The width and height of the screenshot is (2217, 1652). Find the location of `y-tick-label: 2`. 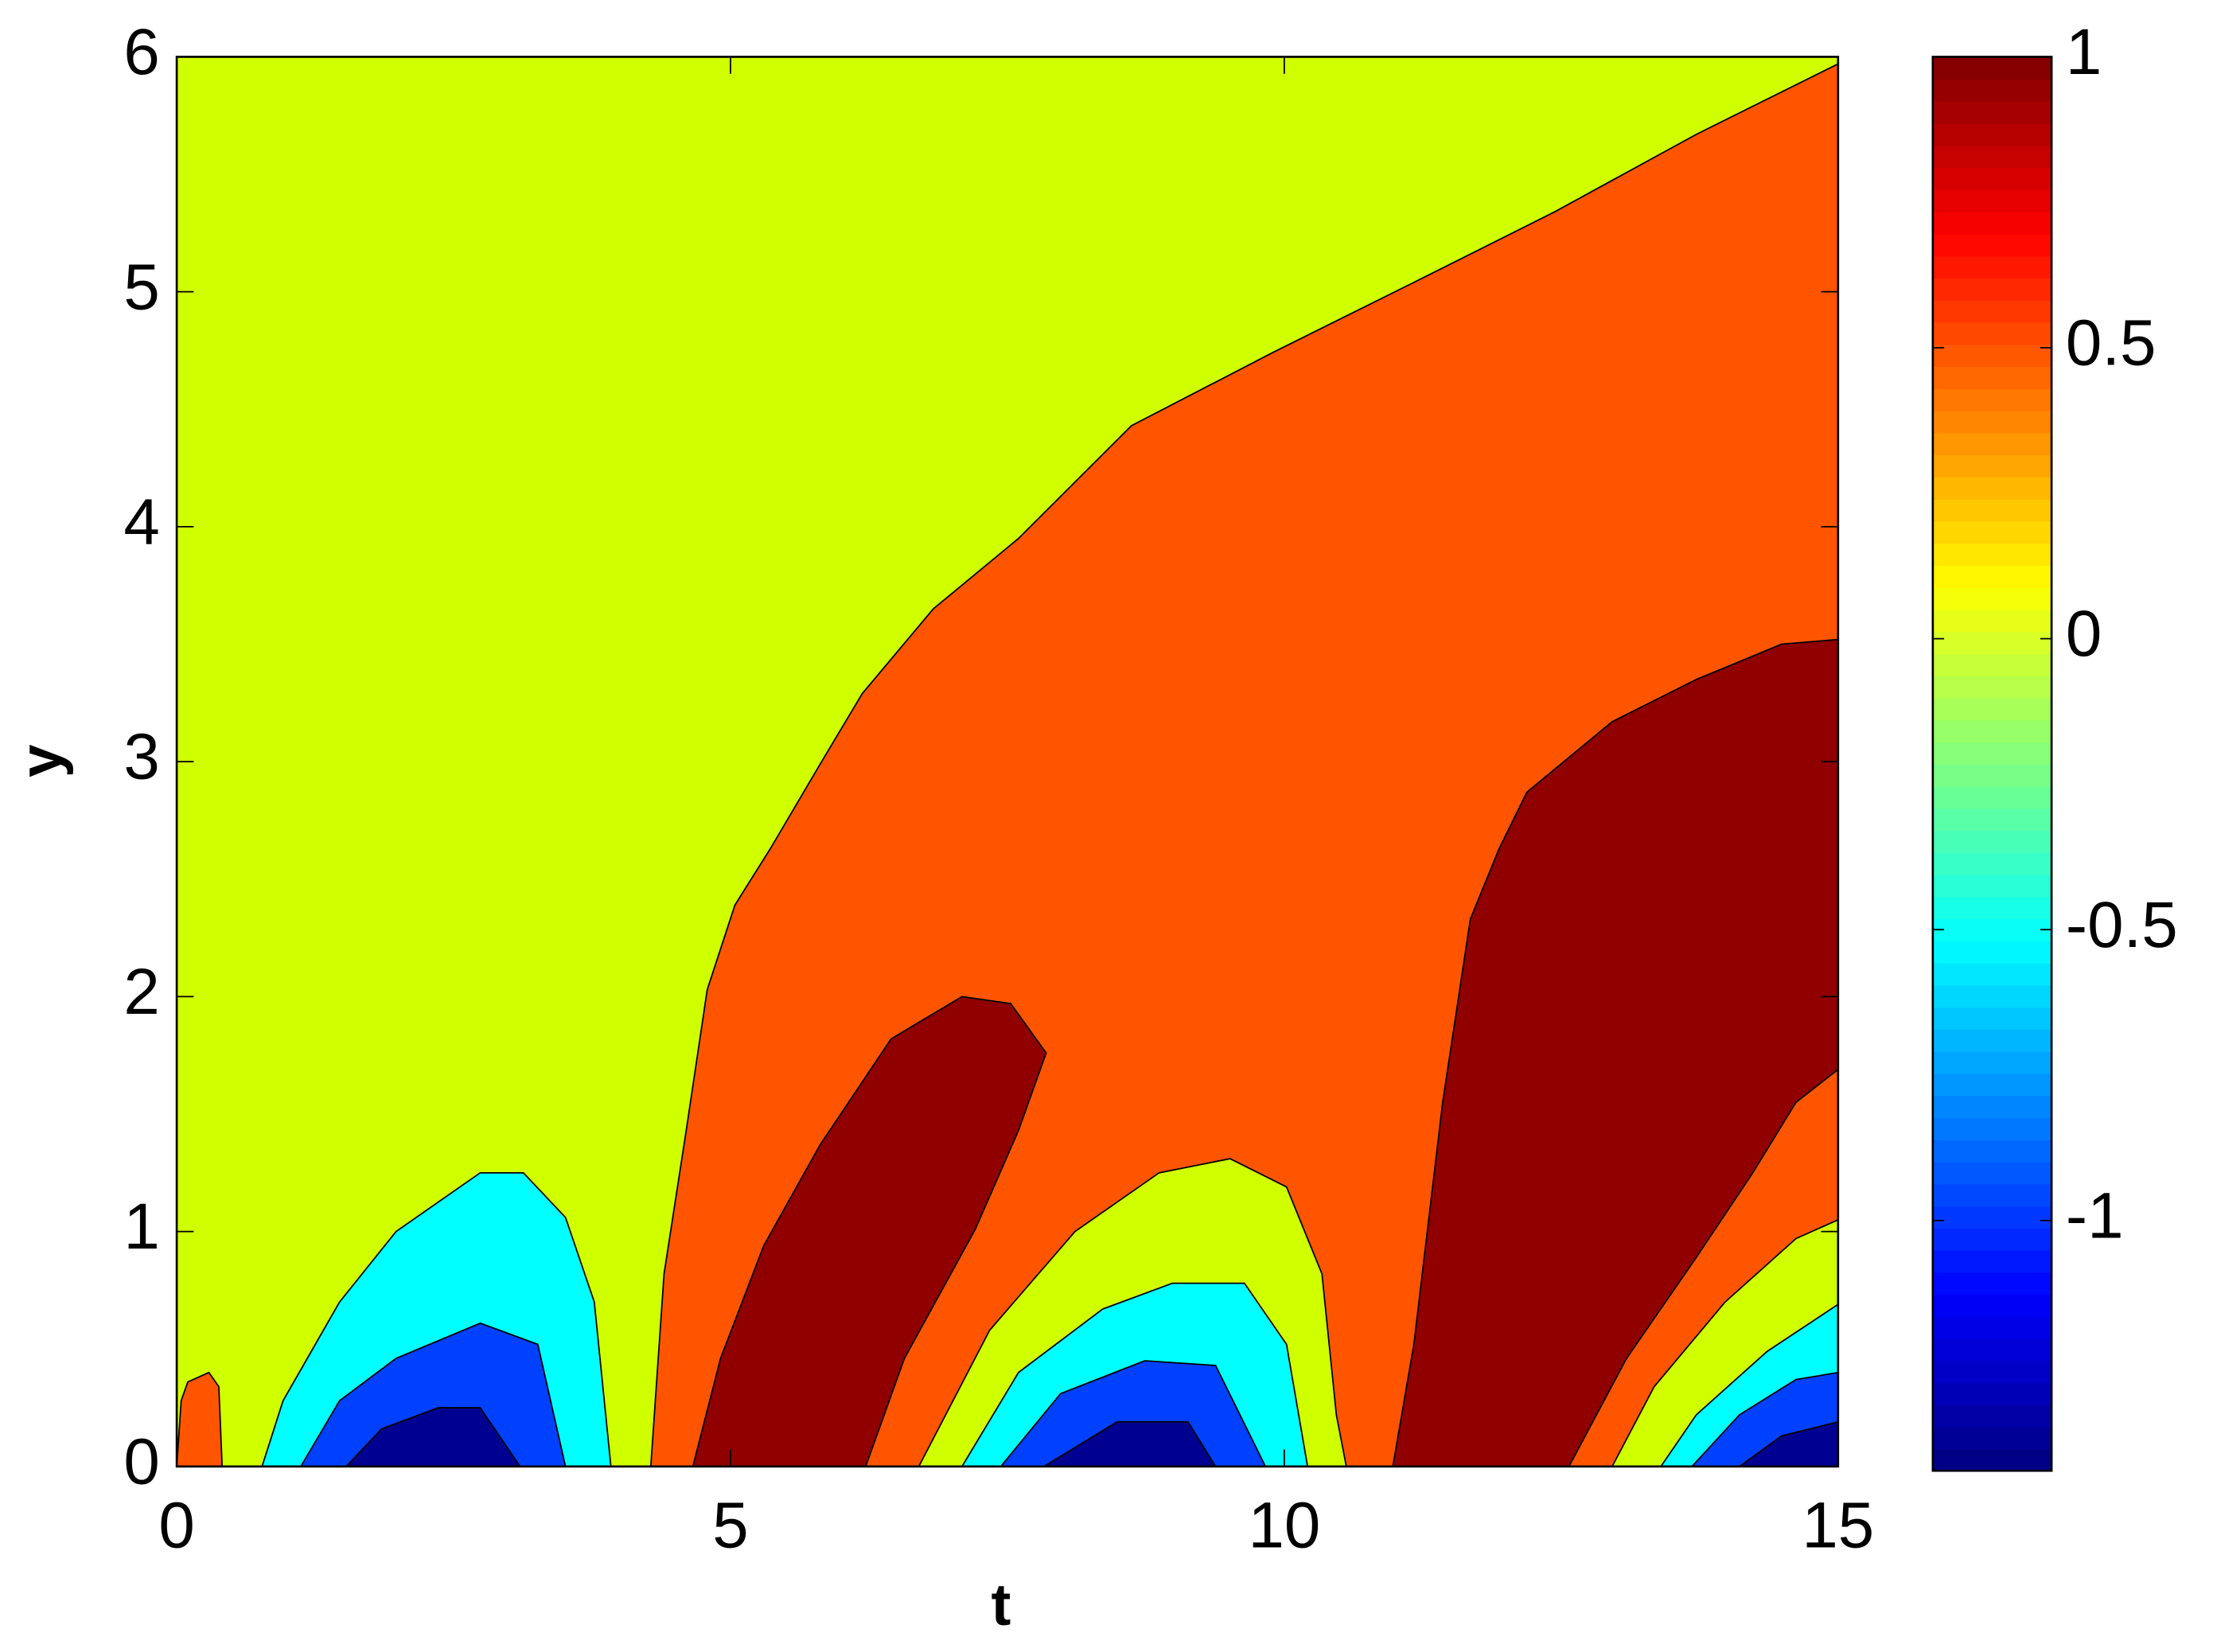

y-tick-label: 2 is located at coordinates (141, 992).